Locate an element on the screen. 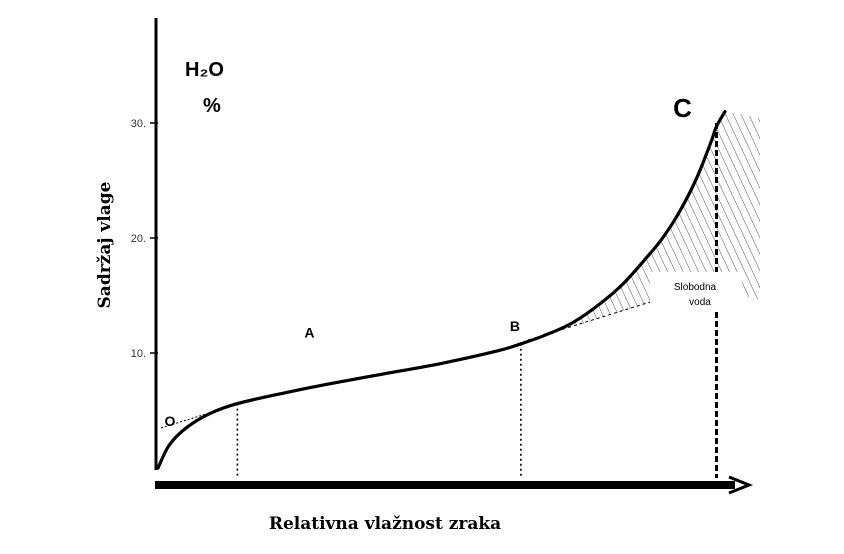  annotation-line-1: Slobodna is located at coordinates (695, 287).